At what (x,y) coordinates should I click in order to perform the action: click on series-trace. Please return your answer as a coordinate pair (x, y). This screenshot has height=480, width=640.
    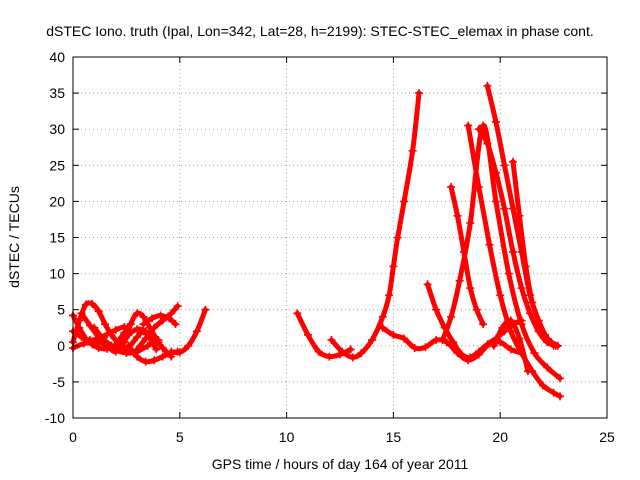
    Looking at the image, I should click on (501, 252).